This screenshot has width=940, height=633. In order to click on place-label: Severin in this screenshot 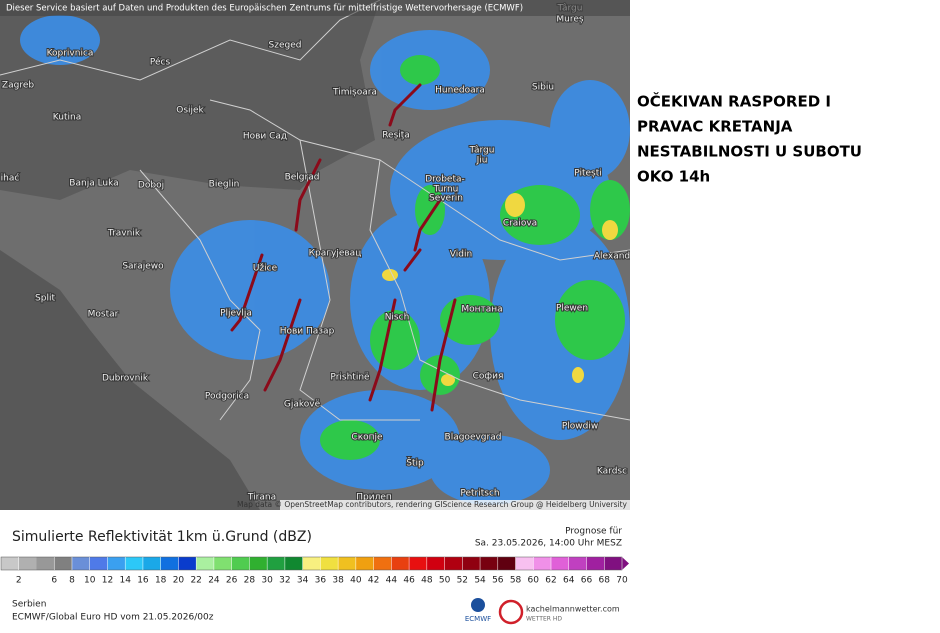, I will do `click(446, 199)`.